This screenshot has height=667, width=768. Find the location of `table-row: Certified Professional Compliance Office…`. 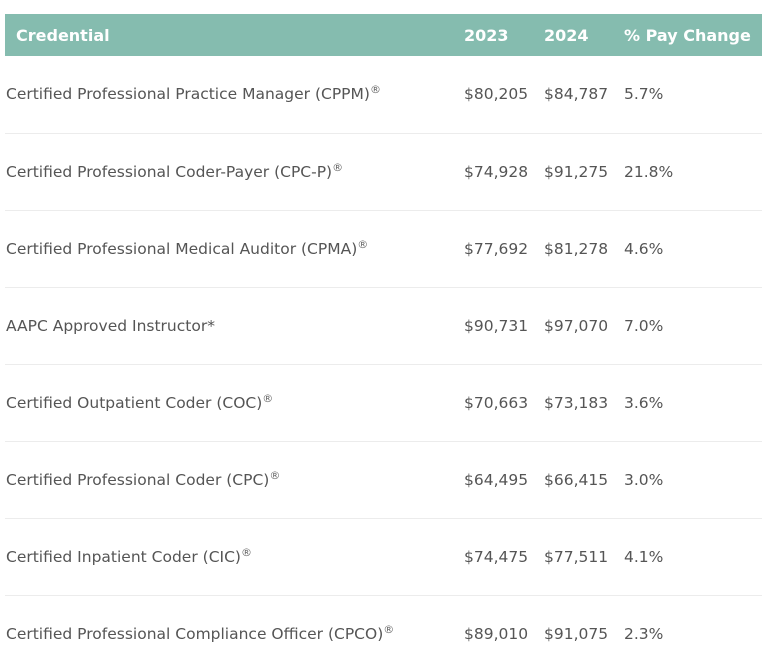

table-row: Certified Professional Compliance Office… is located at coordinates (383, 631).